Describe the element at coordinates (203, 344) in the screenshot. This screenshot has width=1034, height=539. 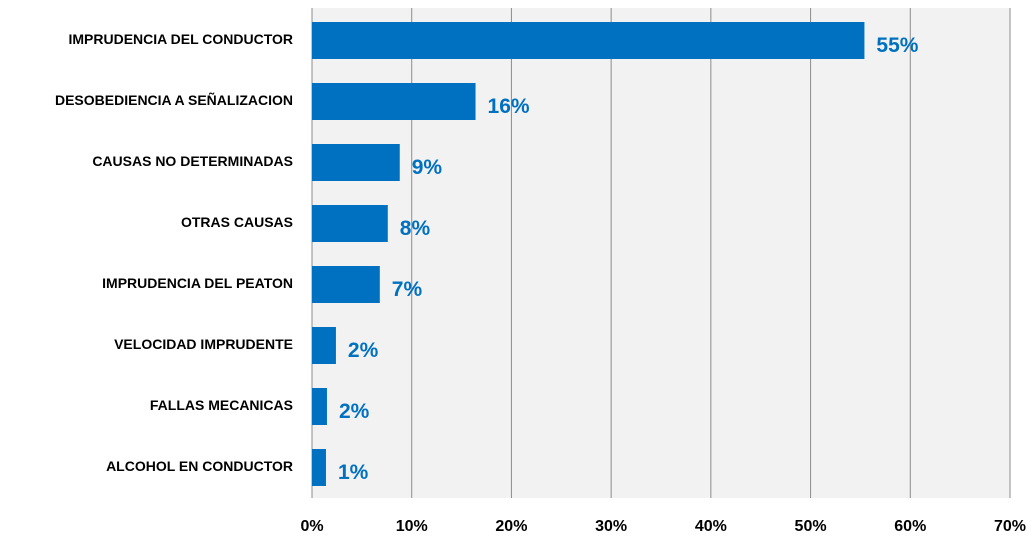
I see `y-tick-label: VELOCIDAD IMPRUDENTE` at that location.